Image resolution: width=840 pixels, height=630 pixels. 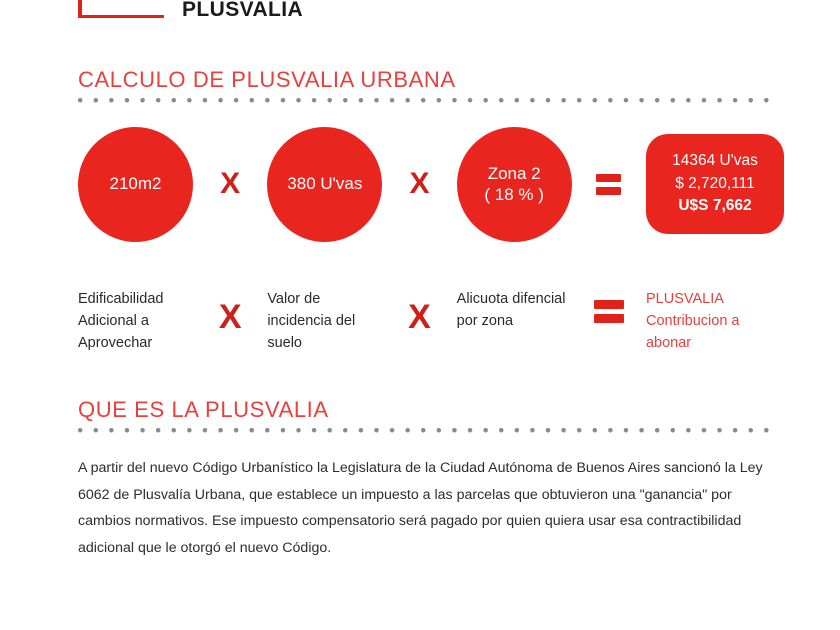 I want to click on formula-term-3-circle: Zona 2 ( 18 % ), so click(x=514, y=184).